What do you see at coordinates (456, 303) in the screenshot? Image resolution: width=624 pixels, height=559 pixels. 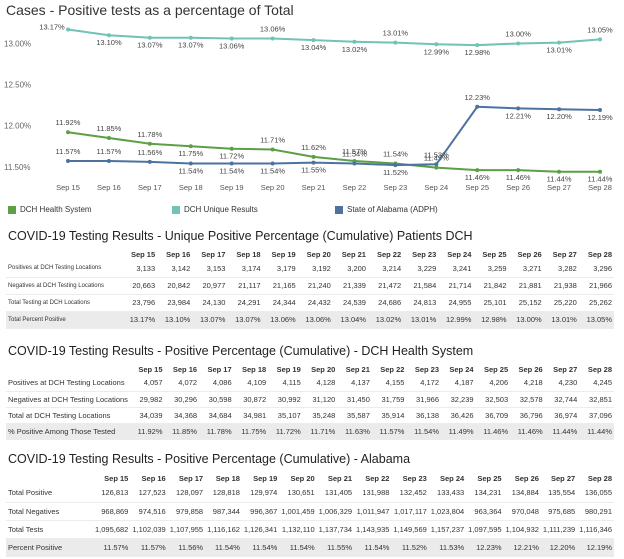 I see `table-cell: 24,955` at bounding box center [456, 303].